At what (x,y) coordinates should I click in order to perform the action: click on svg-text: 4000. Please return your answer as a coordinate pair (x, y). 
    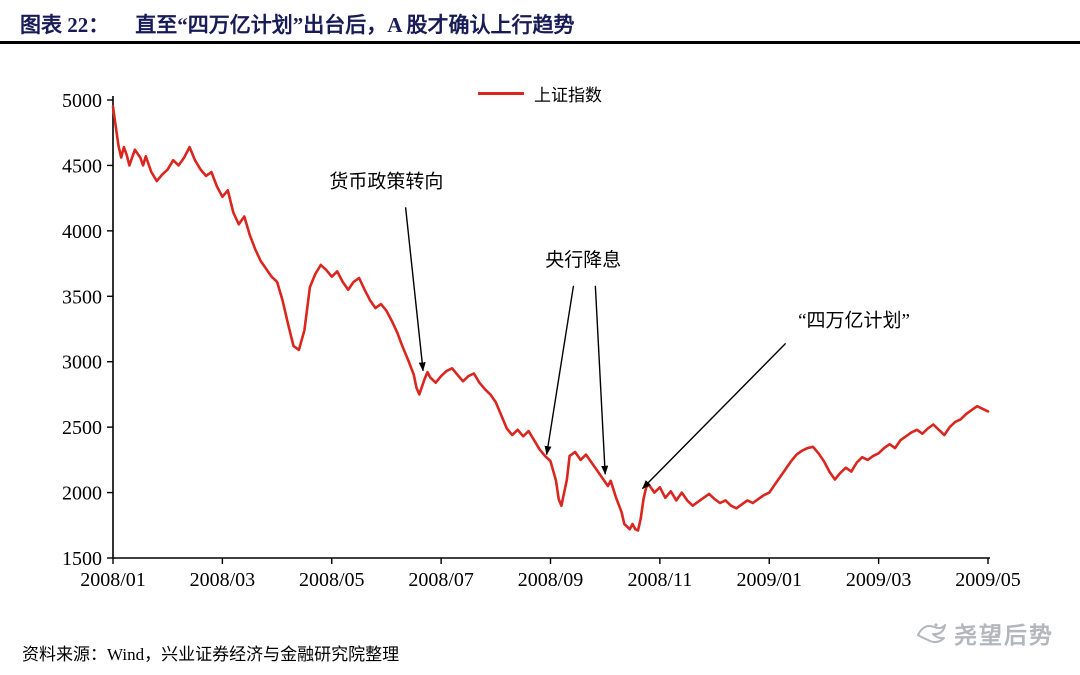
    Looking at the image, I should click on (82, 232).